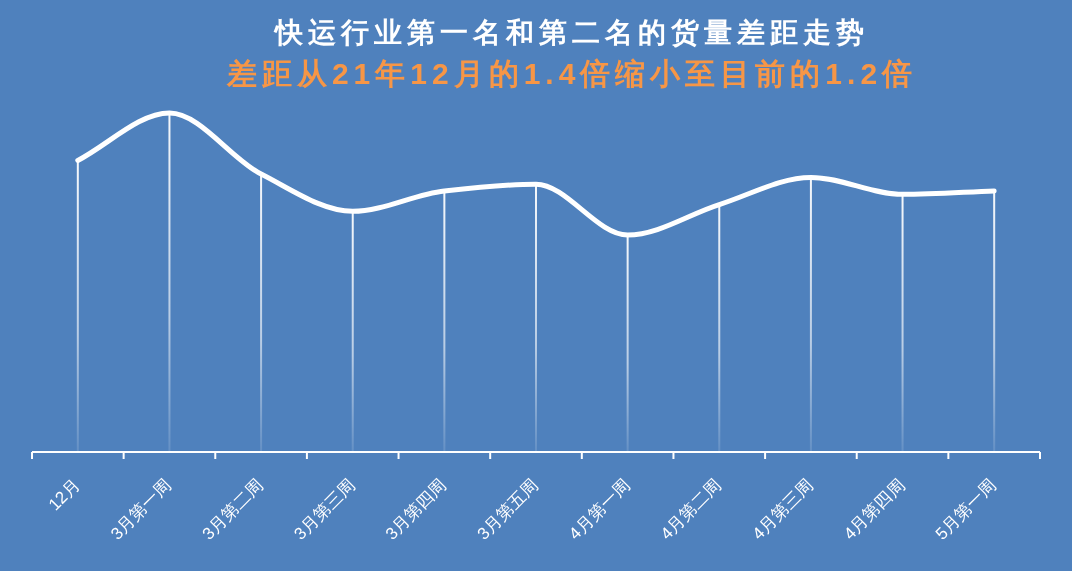  Describe the element at coordinates (572, 73) in the screenshot. I see `subtitle: 差距从21年12月的1.4倍缩小至目前的1.2倍` at that location.